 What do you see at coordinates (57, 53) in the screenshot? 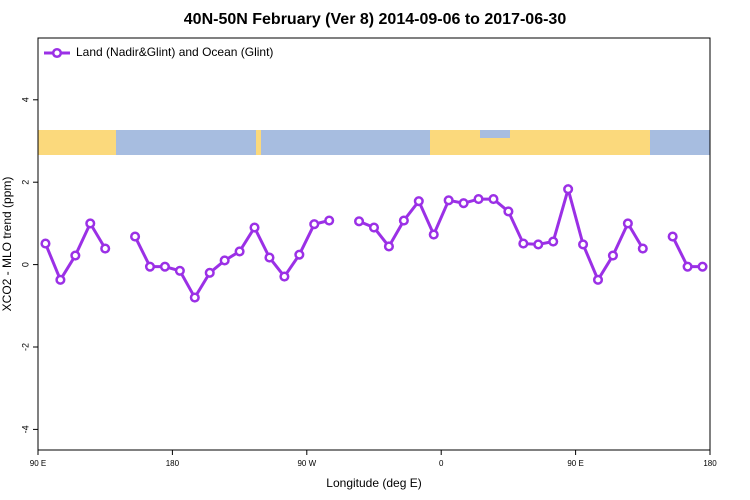
I see `legend-marker` at bounding box center [57, 53].